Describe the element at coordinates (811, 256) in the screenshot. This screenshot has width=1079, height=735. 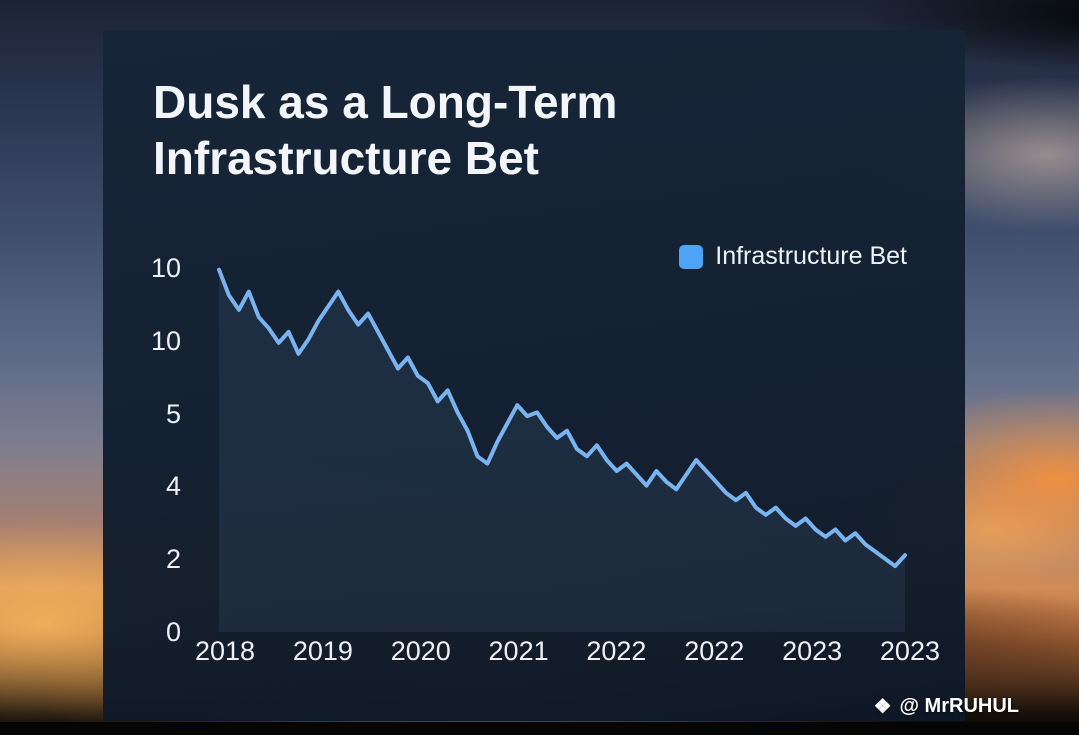
I see `legend-label: Infrastructure Bet` at that location.